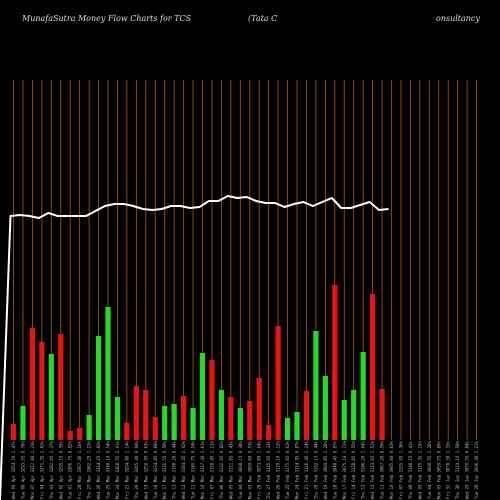 This screenshot has width=500, height=500. What do you see at coordinates (259, 470) in the screenshot?
I see `x-tick-label: Fri 28 Feb 3073.80 1.64%` at bounding box center [259, 470].